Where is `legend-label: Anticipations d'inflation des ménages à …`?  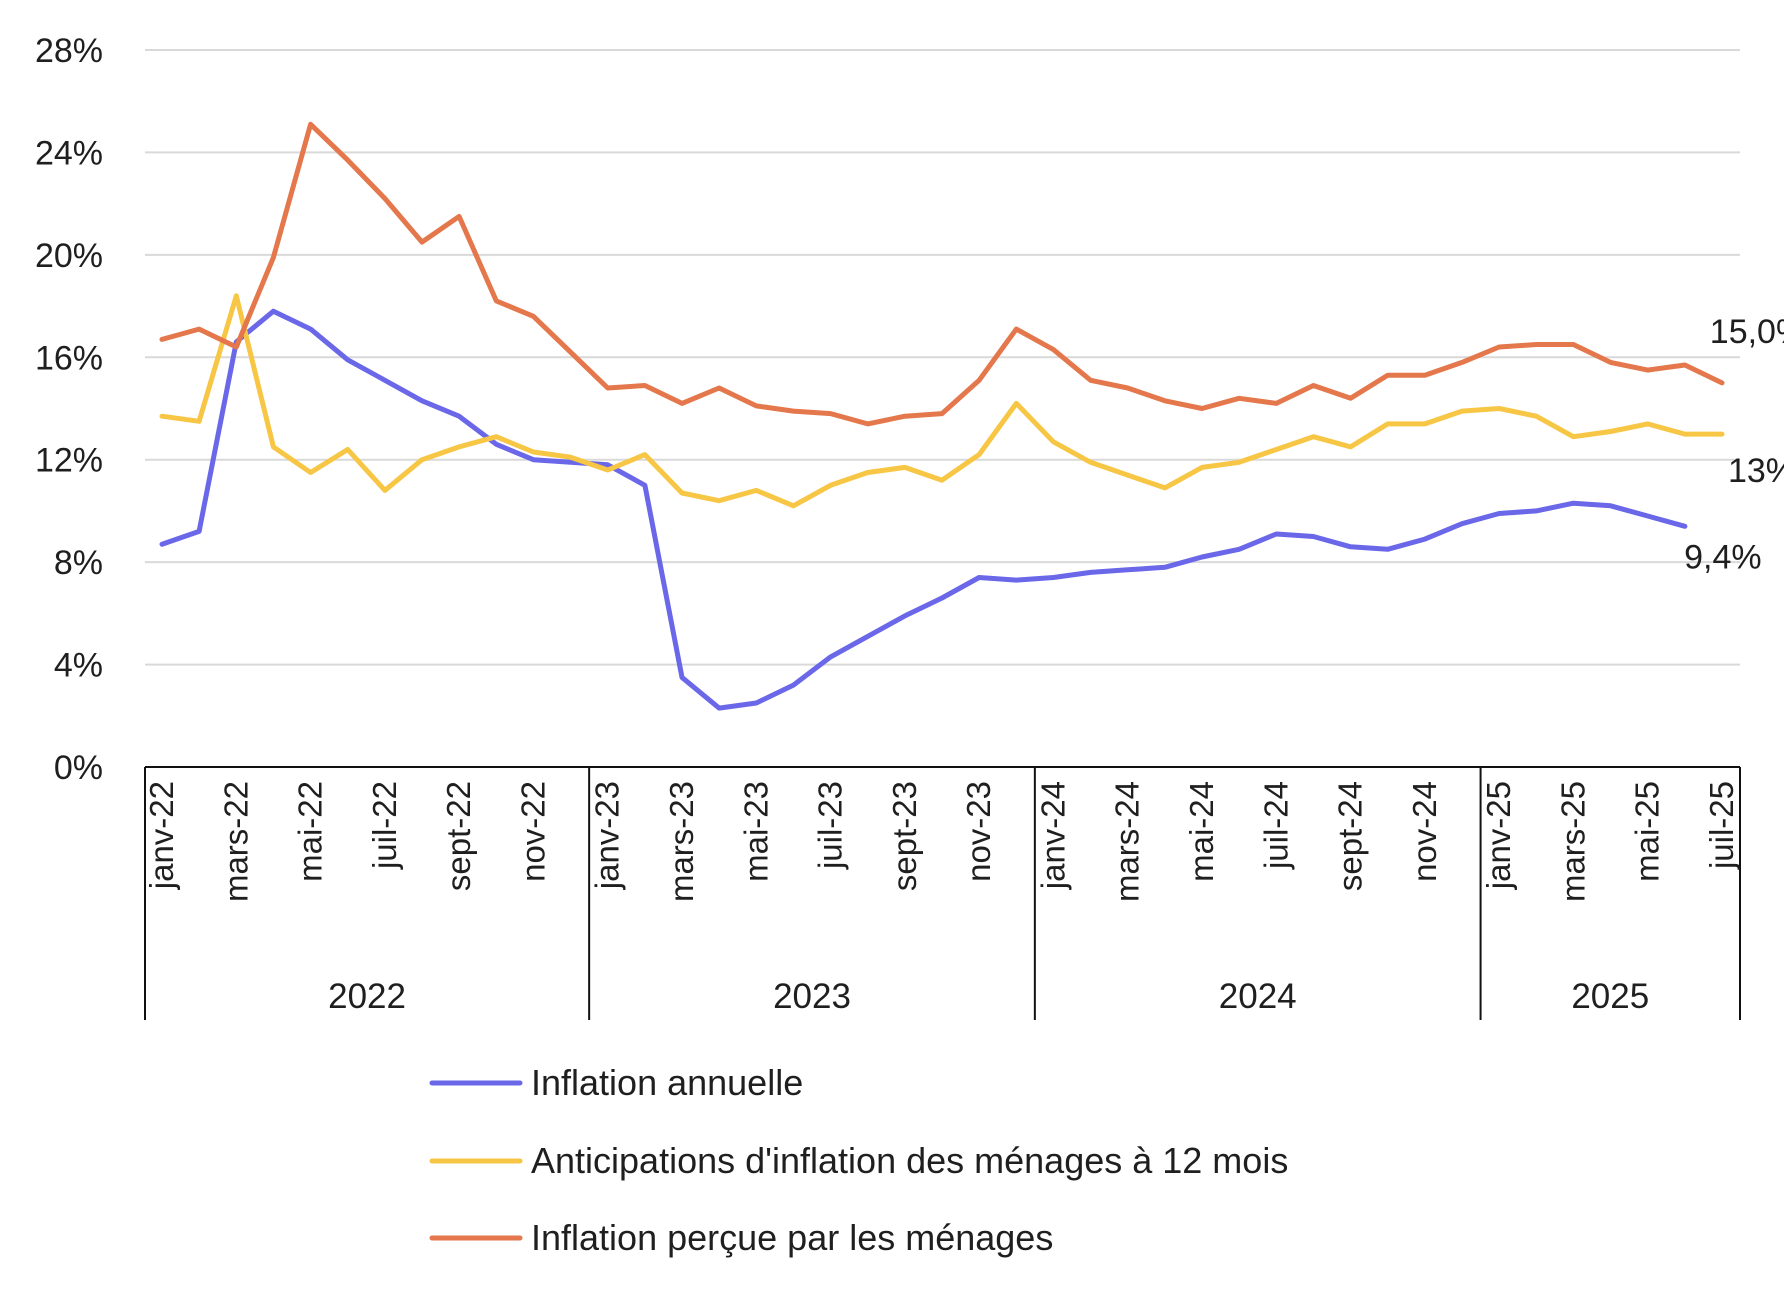 legend-label: Anticipations d'inflation des ménages à … is located at coordinates (909, 1160).